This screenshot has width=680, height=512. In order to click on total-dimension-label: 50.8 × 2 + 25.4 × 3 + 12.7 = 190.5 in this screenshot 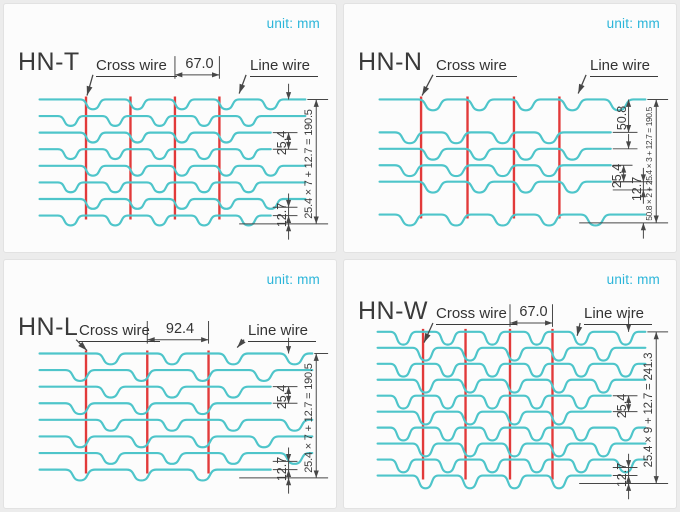, I will do `click(649, 163)`.